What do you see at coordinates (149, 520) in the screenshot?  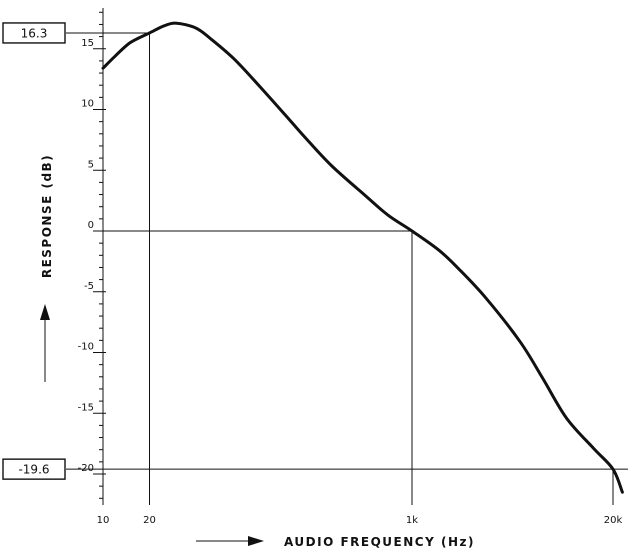 I see `x-tick-label: 20` at bounding box center [149, 520].